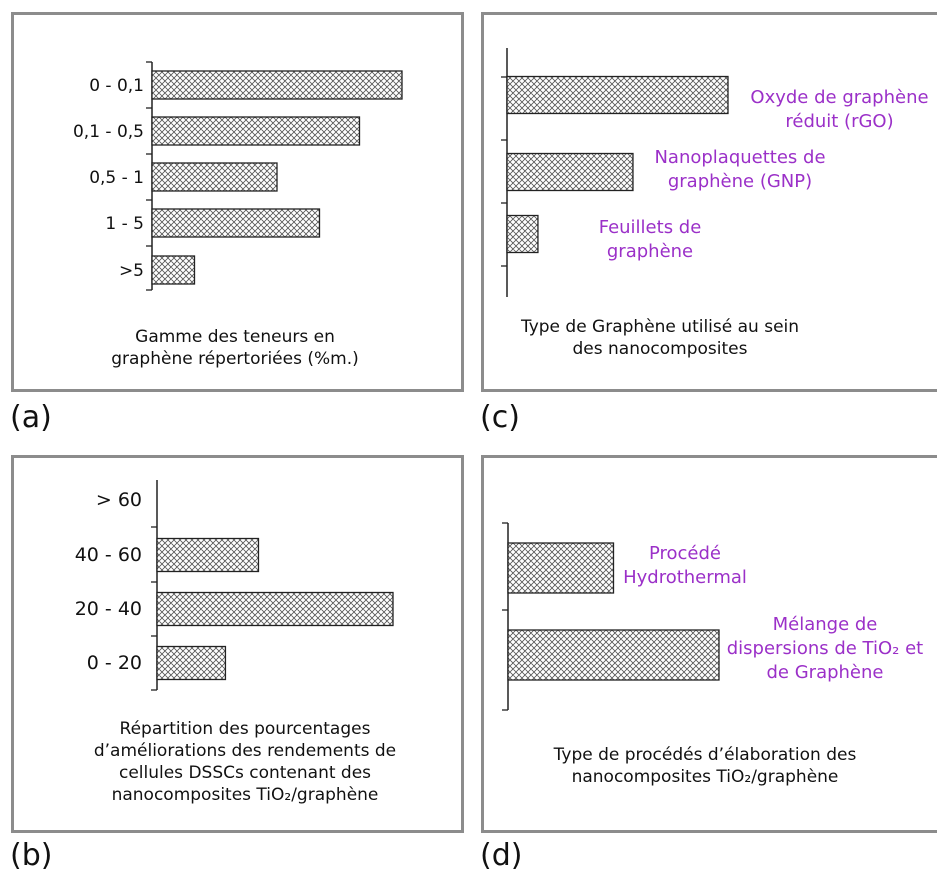 The image size is (937, 875). What do you see at coordinates (124, 224) in the screenshot?
I see `tick-label-a-3: 1 - 5` at bounding box center [124, 224].